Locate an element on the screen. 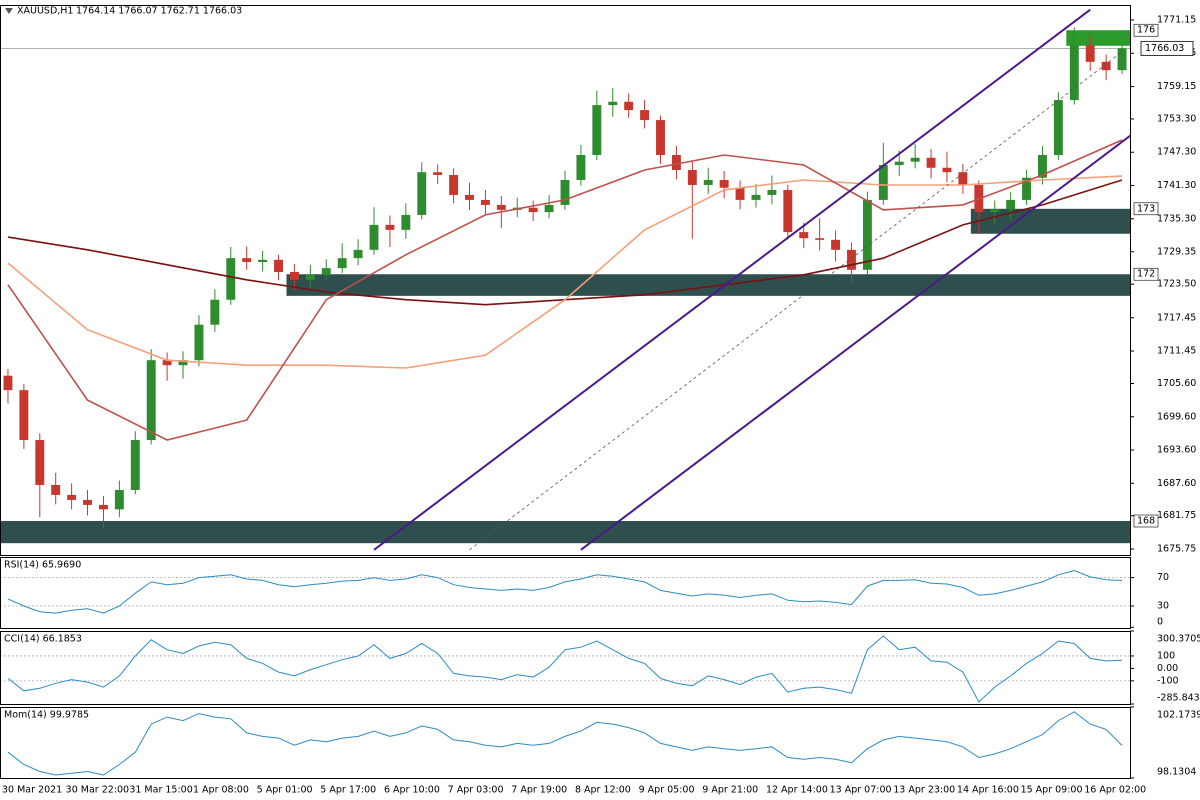  zone-label: 173 is located at coordinates (1146, 208).